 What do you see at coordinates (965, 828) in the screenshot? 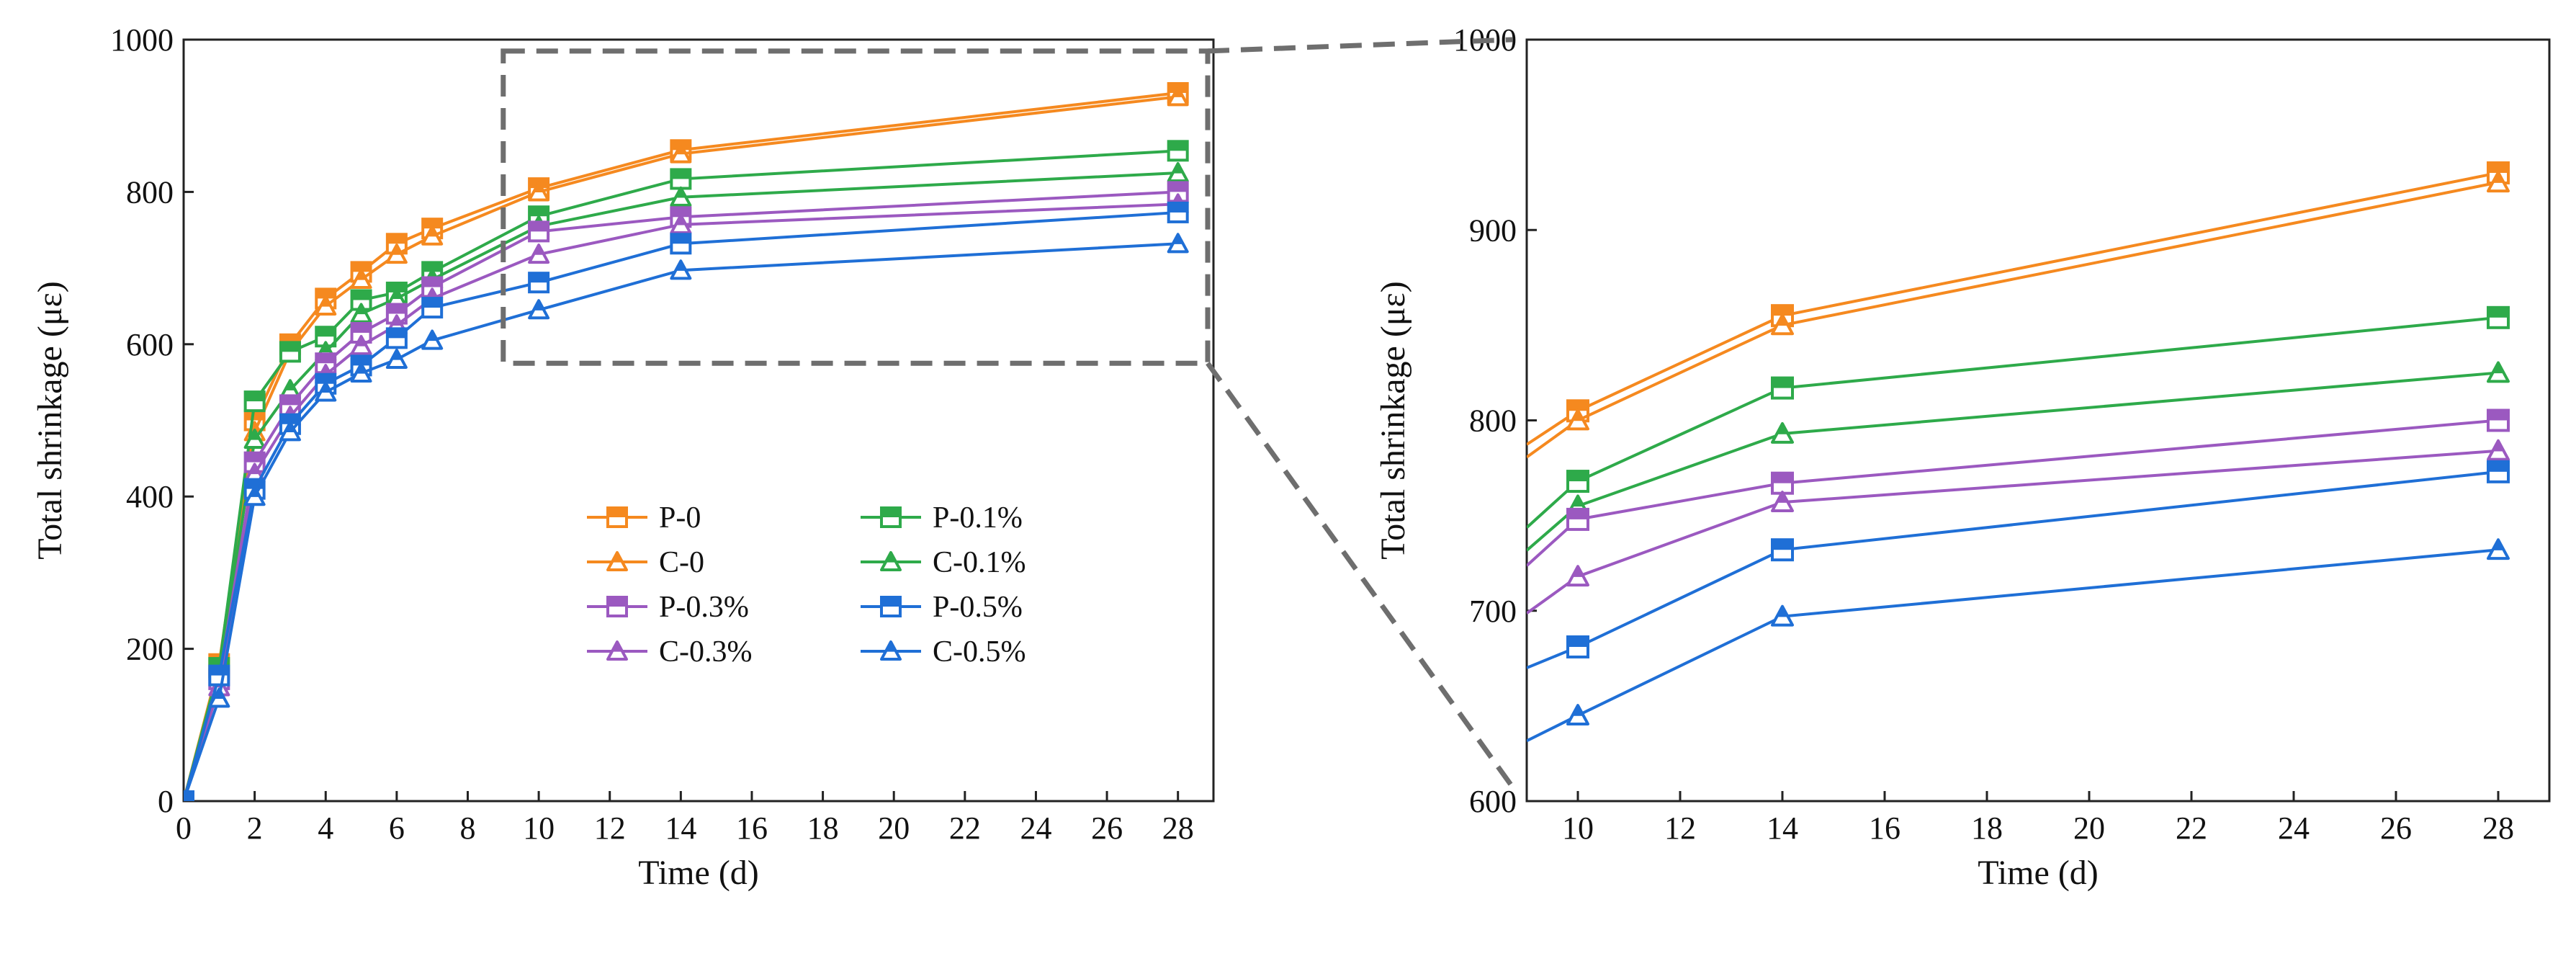
I see `x-tick-label: 22` at bounding box center [965, 828].